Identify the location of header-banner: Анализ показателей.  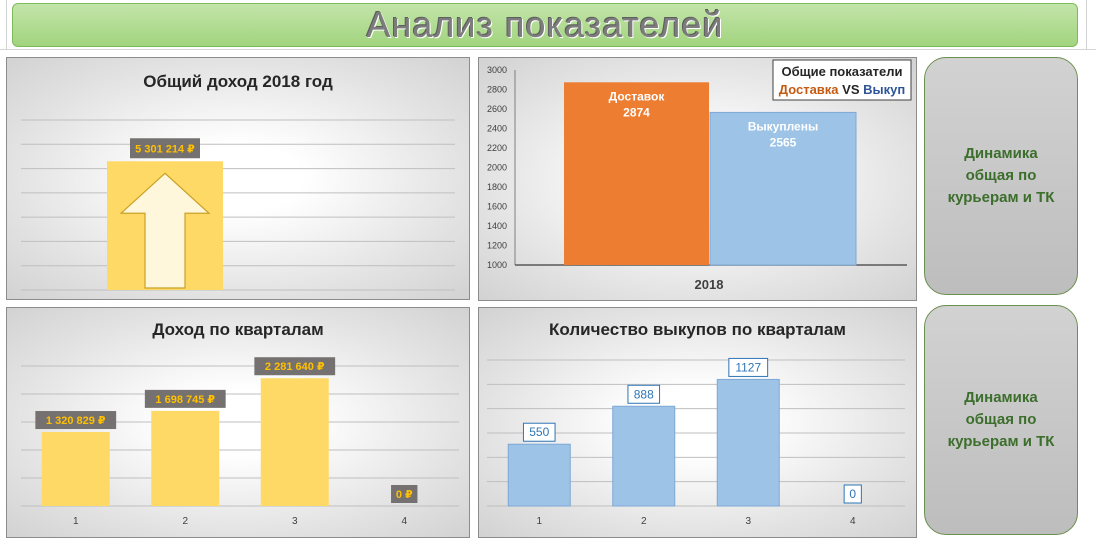
(545, 25).